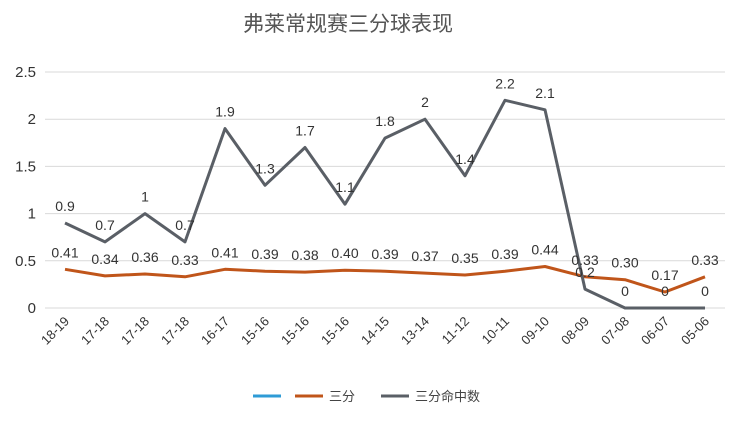 The width and height of the screenshot is (750, 423). What do you see at coordinates (25, 72) in the screenshot?
I see `y-tick-label: 2.5` at bounding box center [25, 72].